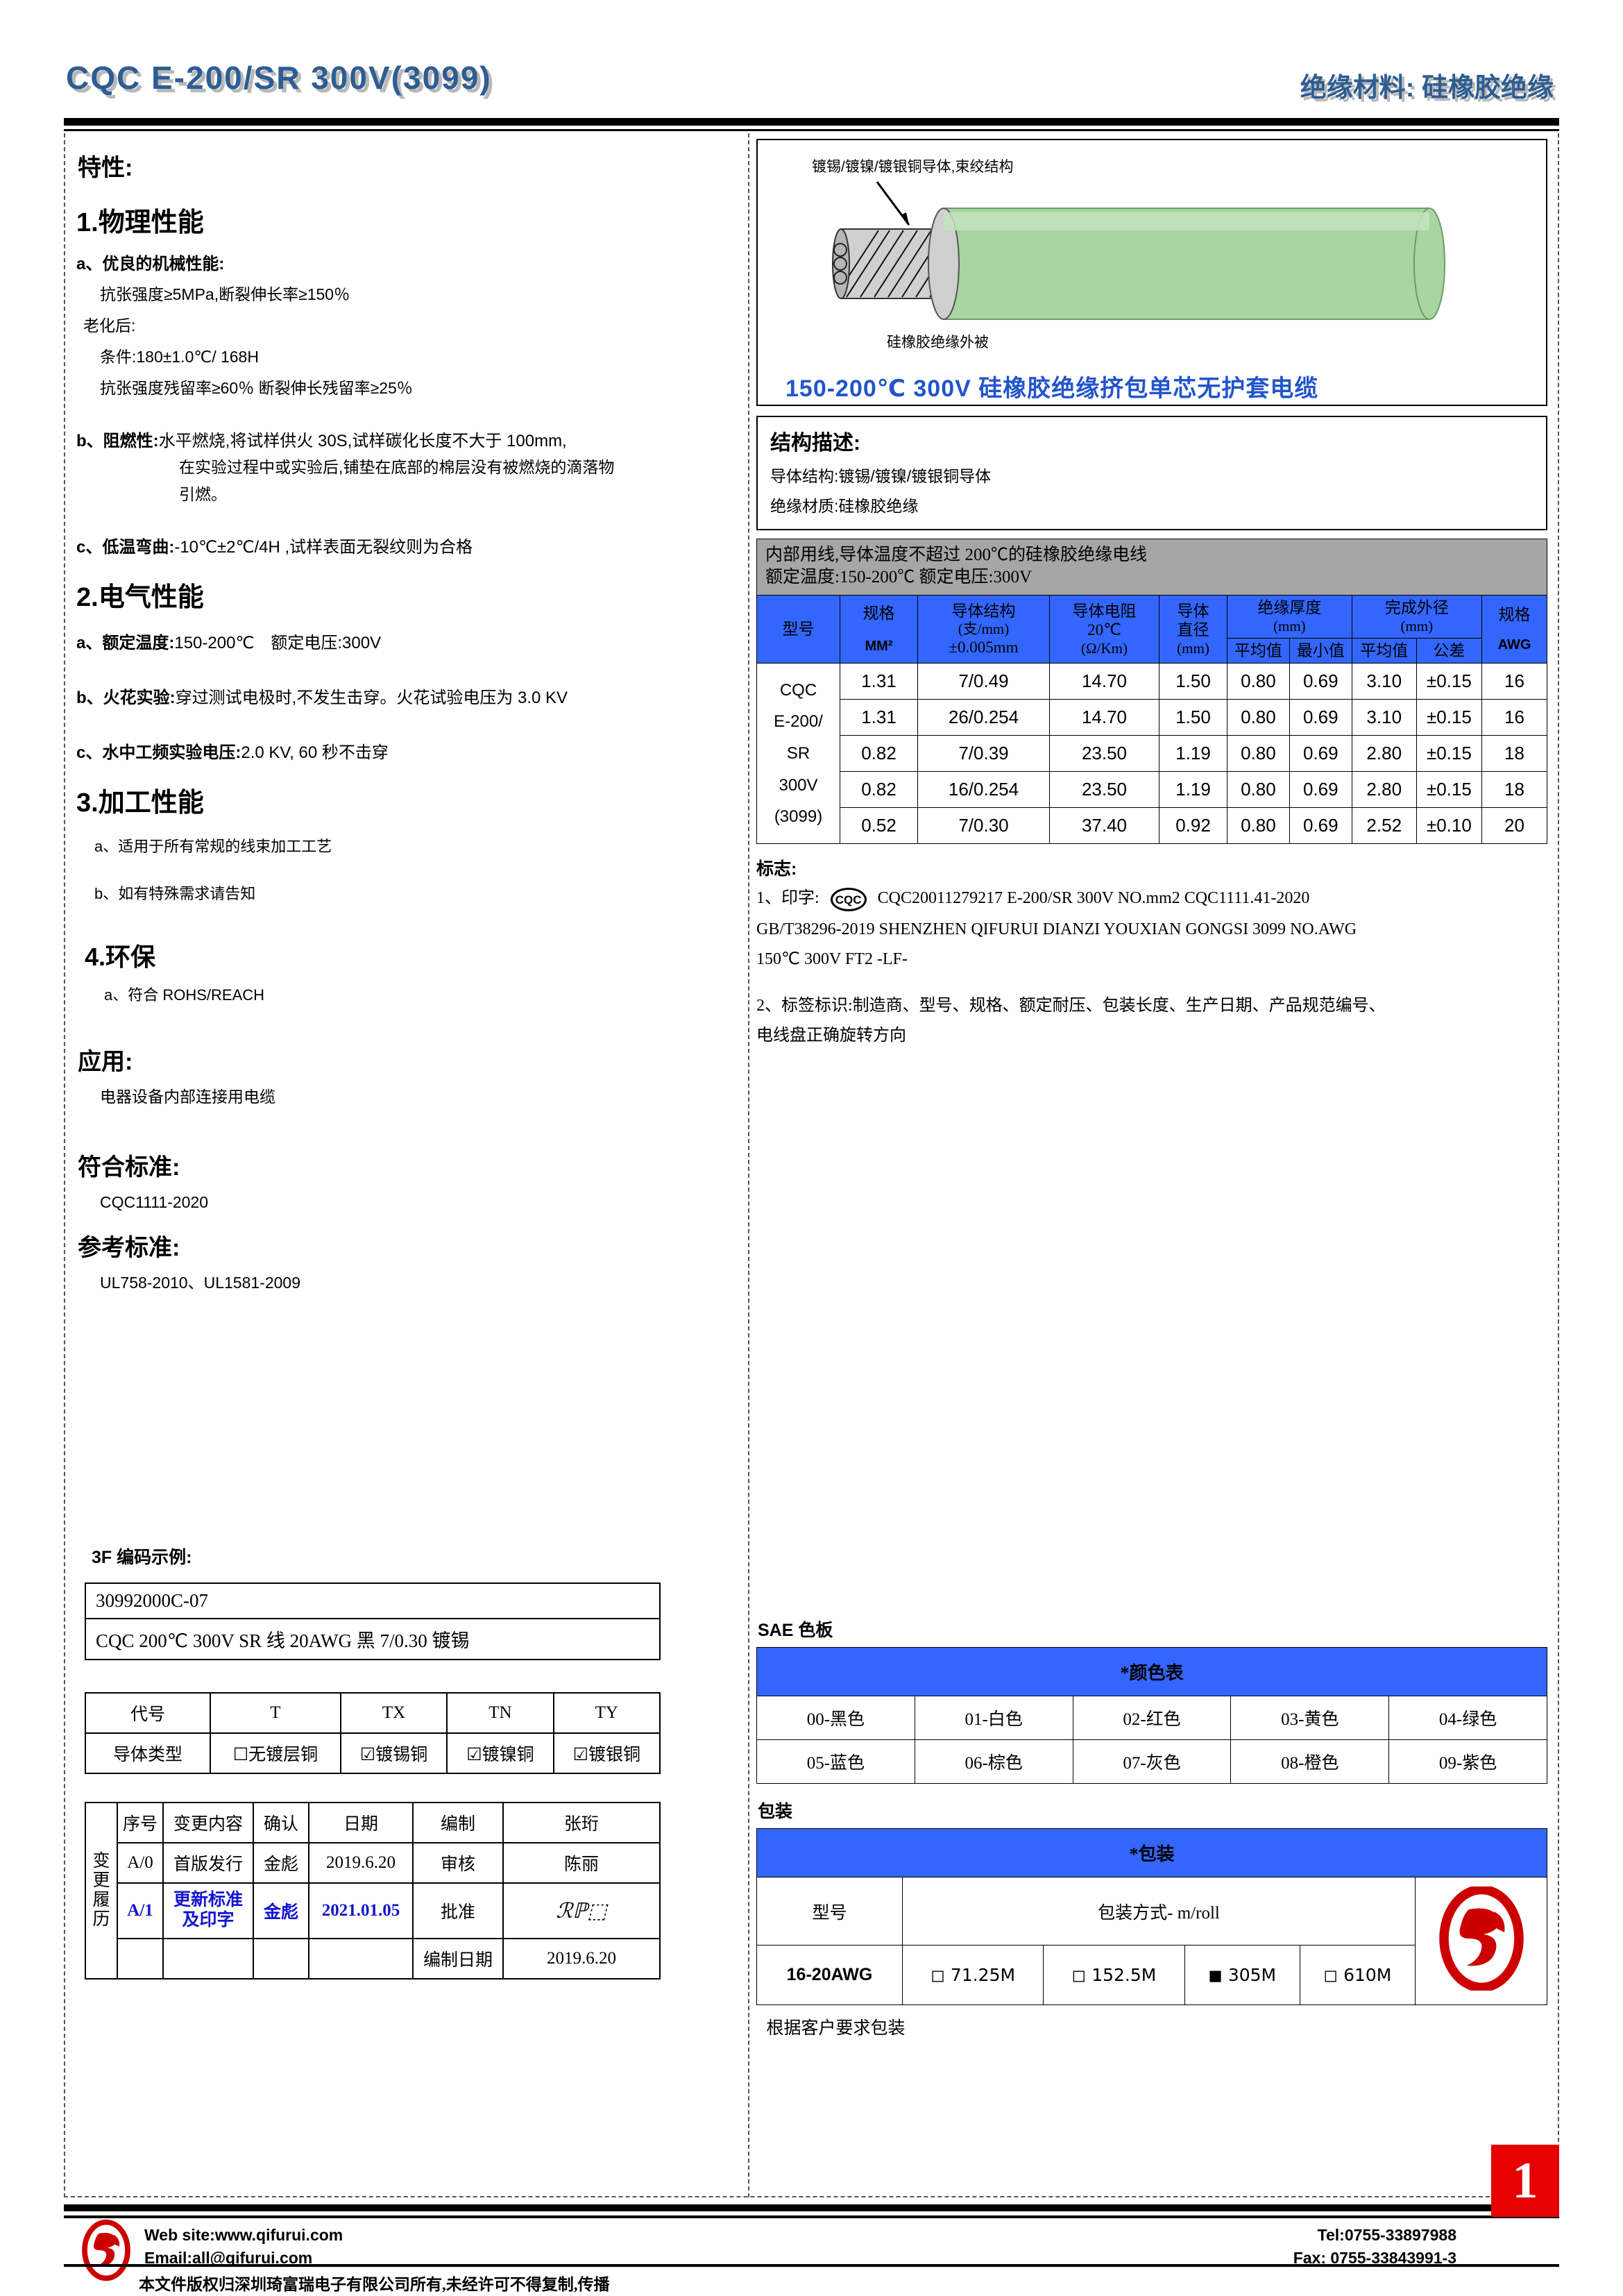 The height and width of the screenshot is (2296, 1623). Describe the element at coordinates (844, 506) in the screenshot. I see `structure-line2: 绝缘材质:硅橡胶绝缘` at that location.